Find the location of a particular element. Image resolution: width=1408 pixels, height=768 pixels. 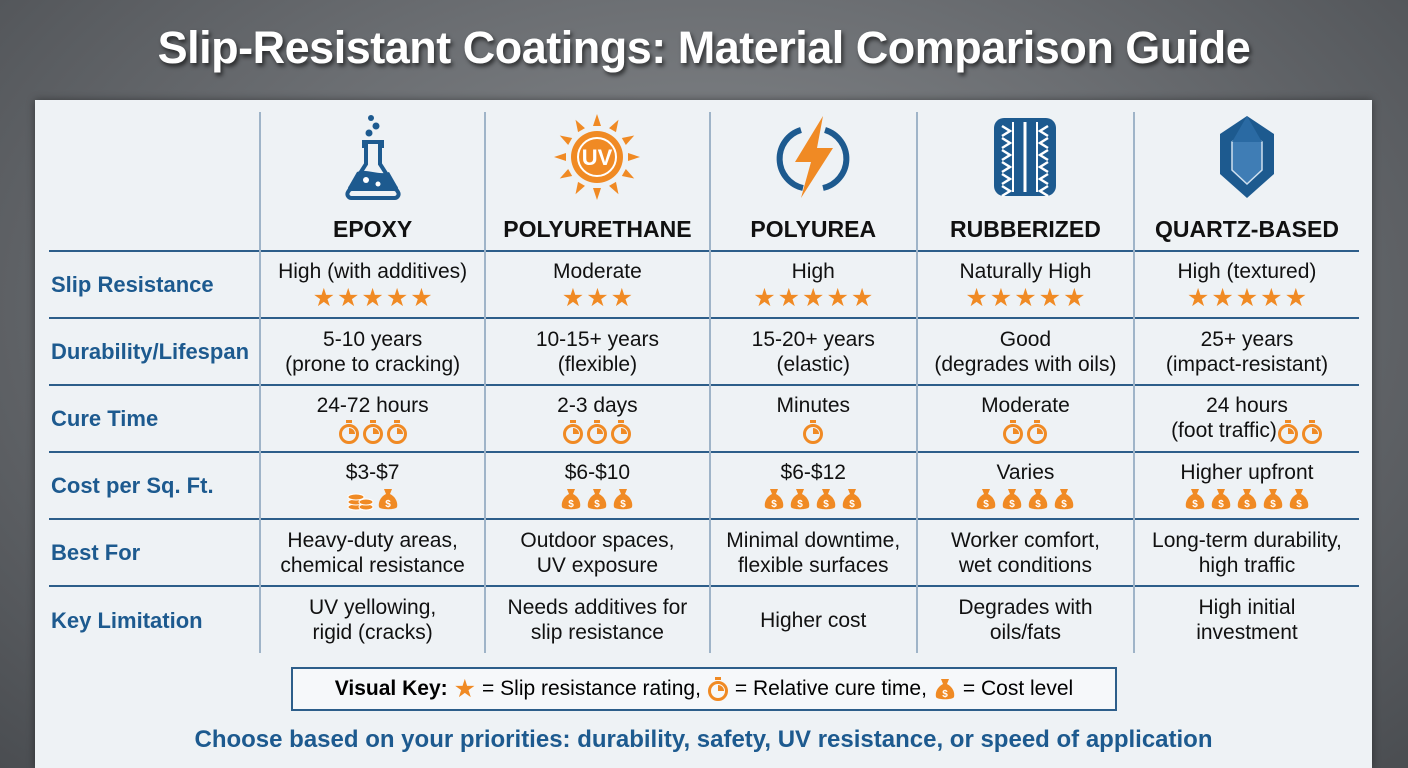

table-cell: Moderate is located at coordinates (1024, 418).